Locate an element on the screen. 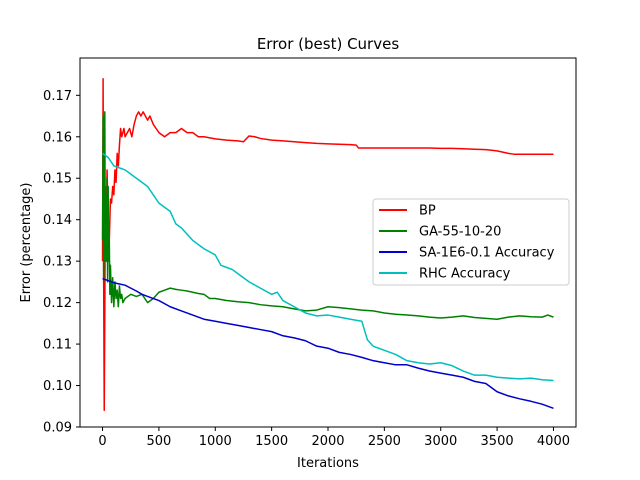 The height and width of the screenshot is (480, 640). x-tick-label: 1500 is located at coordinates (271, 441).